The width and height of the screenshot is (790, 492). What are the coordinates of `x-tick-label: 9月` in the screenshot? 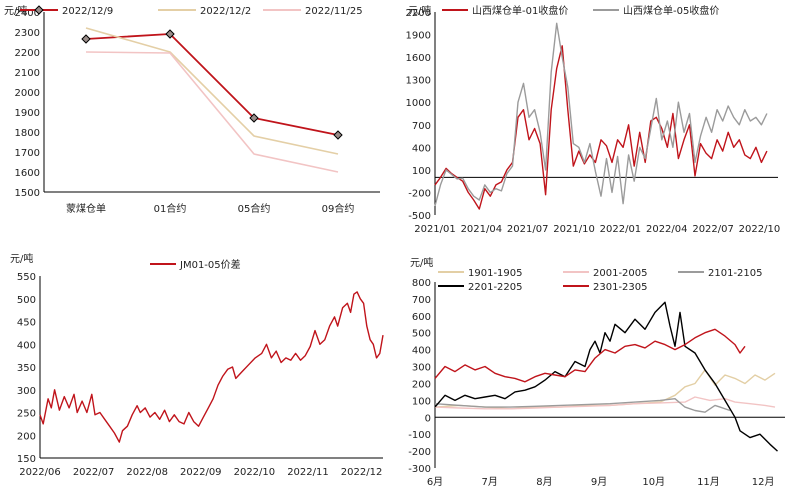 It's located at (599, 482).